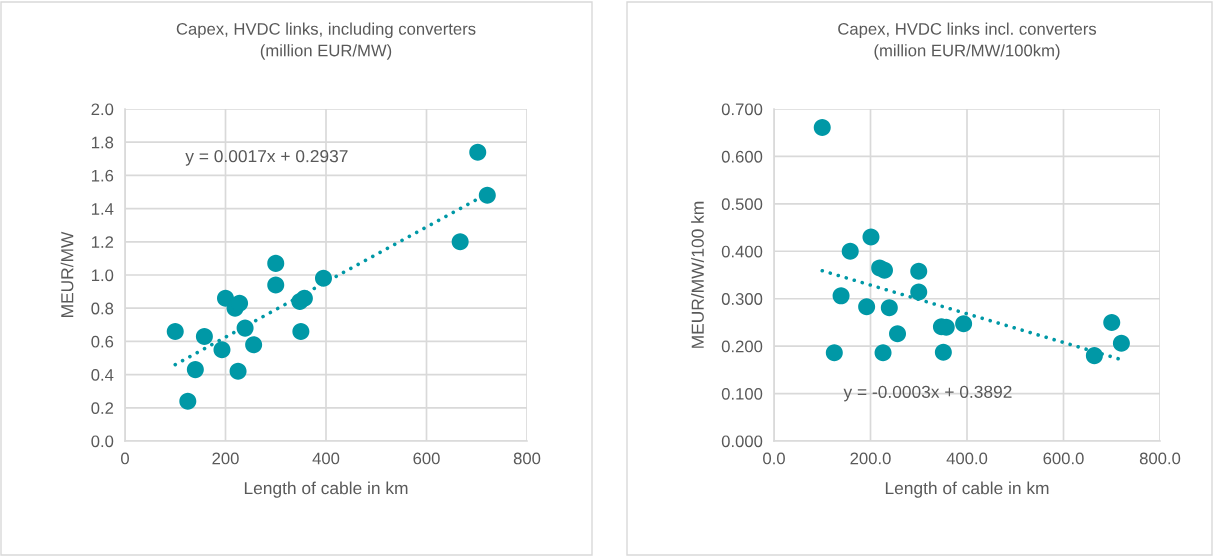 This screenshot has height=556, width=1213. I want to click on chart-title: Capex, HVDC links incl. converters (million EUR/MW/100km), so click(967, 41).